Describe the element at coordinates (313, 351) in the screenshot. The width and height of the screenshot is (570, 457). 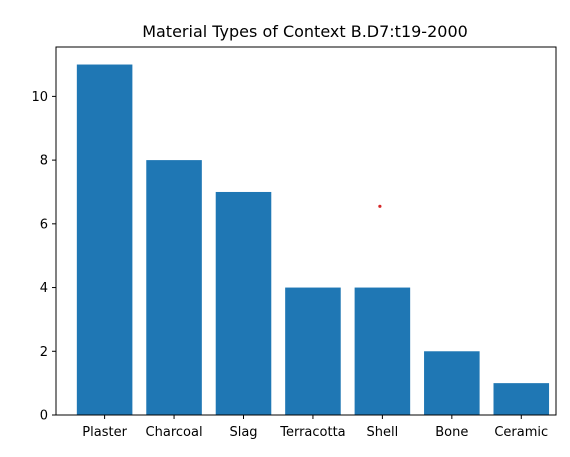
I see `bar-terracotta` at that location.